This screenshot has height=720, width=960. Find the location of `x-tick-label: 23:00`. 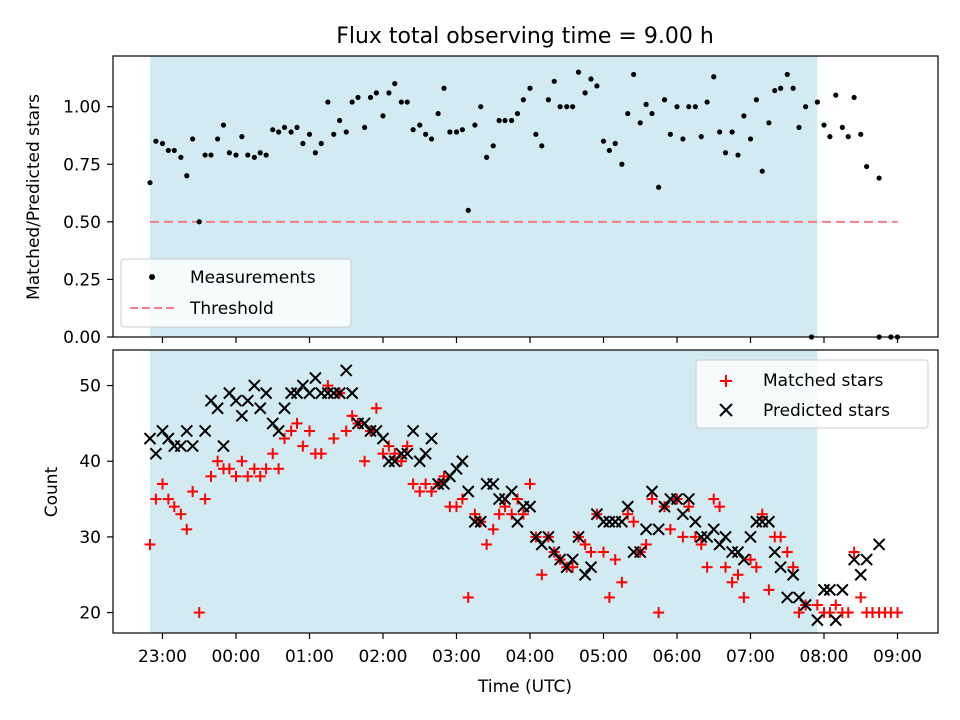

x-tick-label: 23:00 is located at coordinates (162, 657).